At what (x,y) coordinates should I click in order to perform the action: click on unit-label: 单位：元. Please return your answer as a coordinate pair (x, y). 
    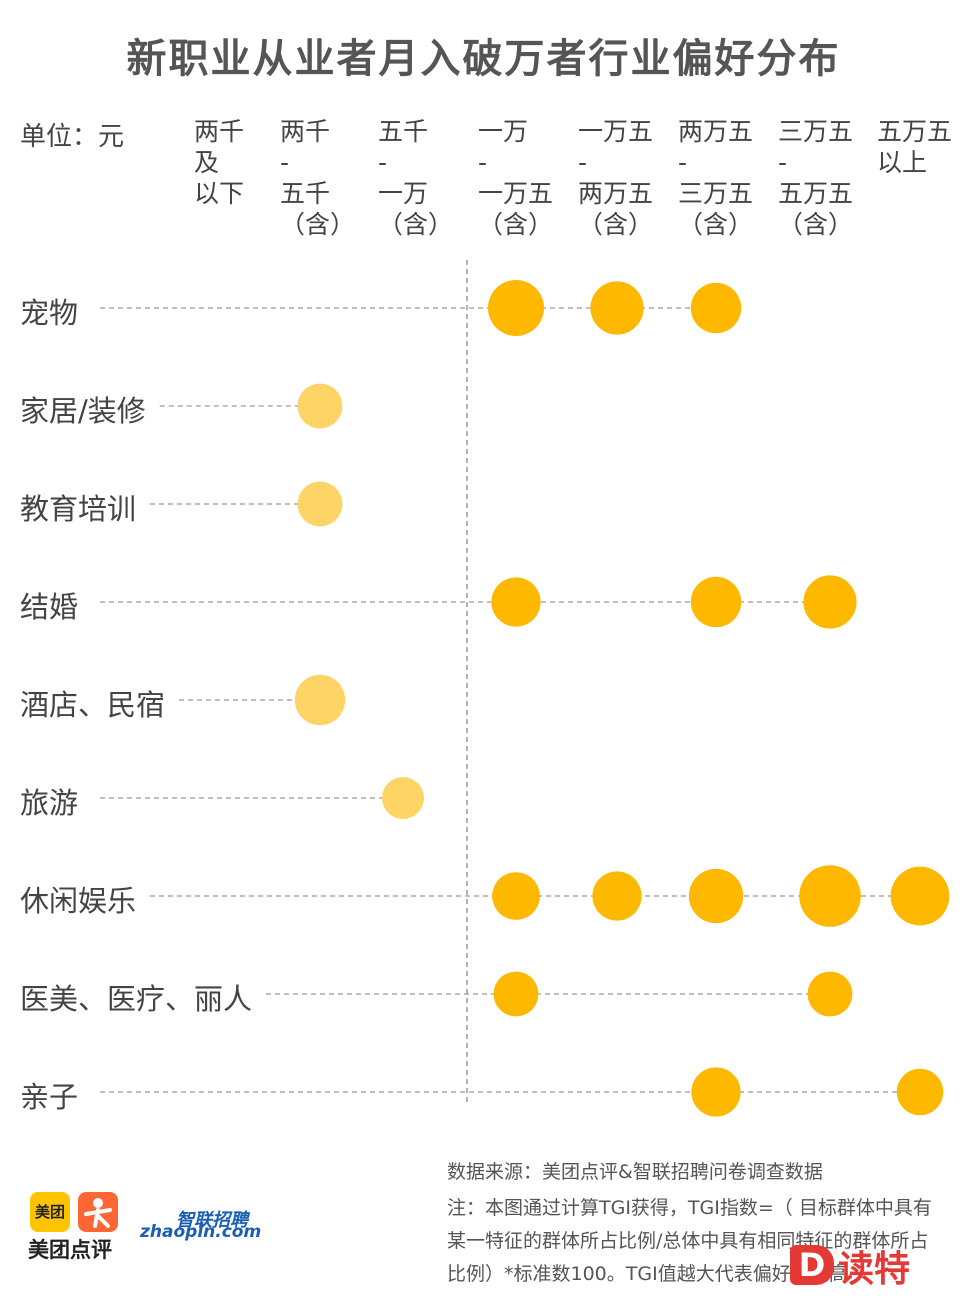
    Looking at the image, I should click on (72, 137).